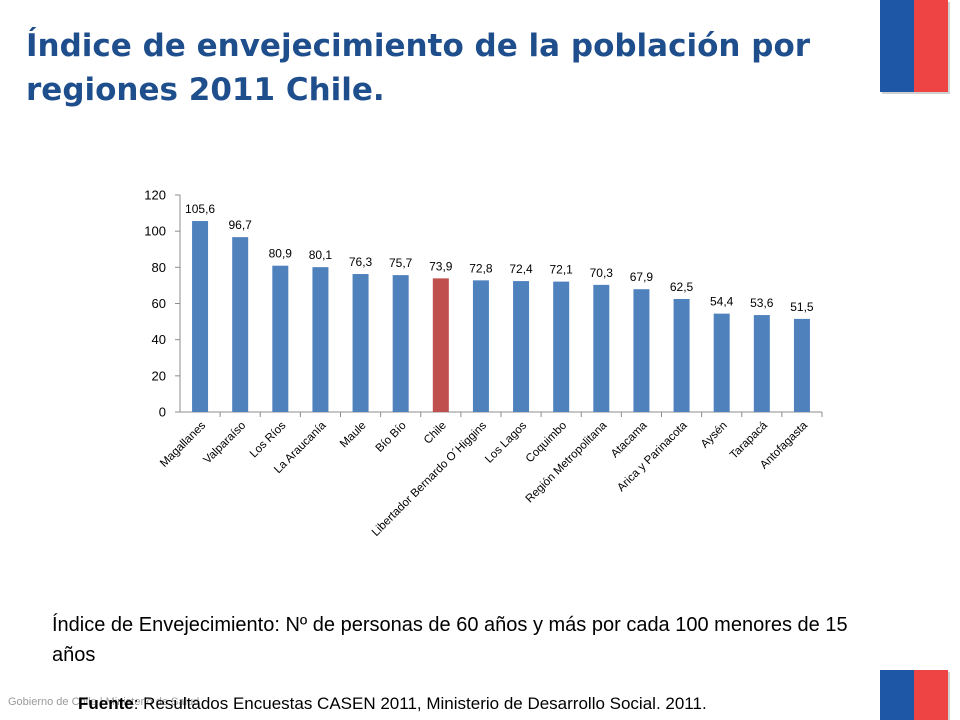 Image resolution: width=960 pixels, height=720 pixels. What do you see at coordinates (762, 303) in the screenshot?
I see `data-label: 53,6` at bounding box center [762, 303].